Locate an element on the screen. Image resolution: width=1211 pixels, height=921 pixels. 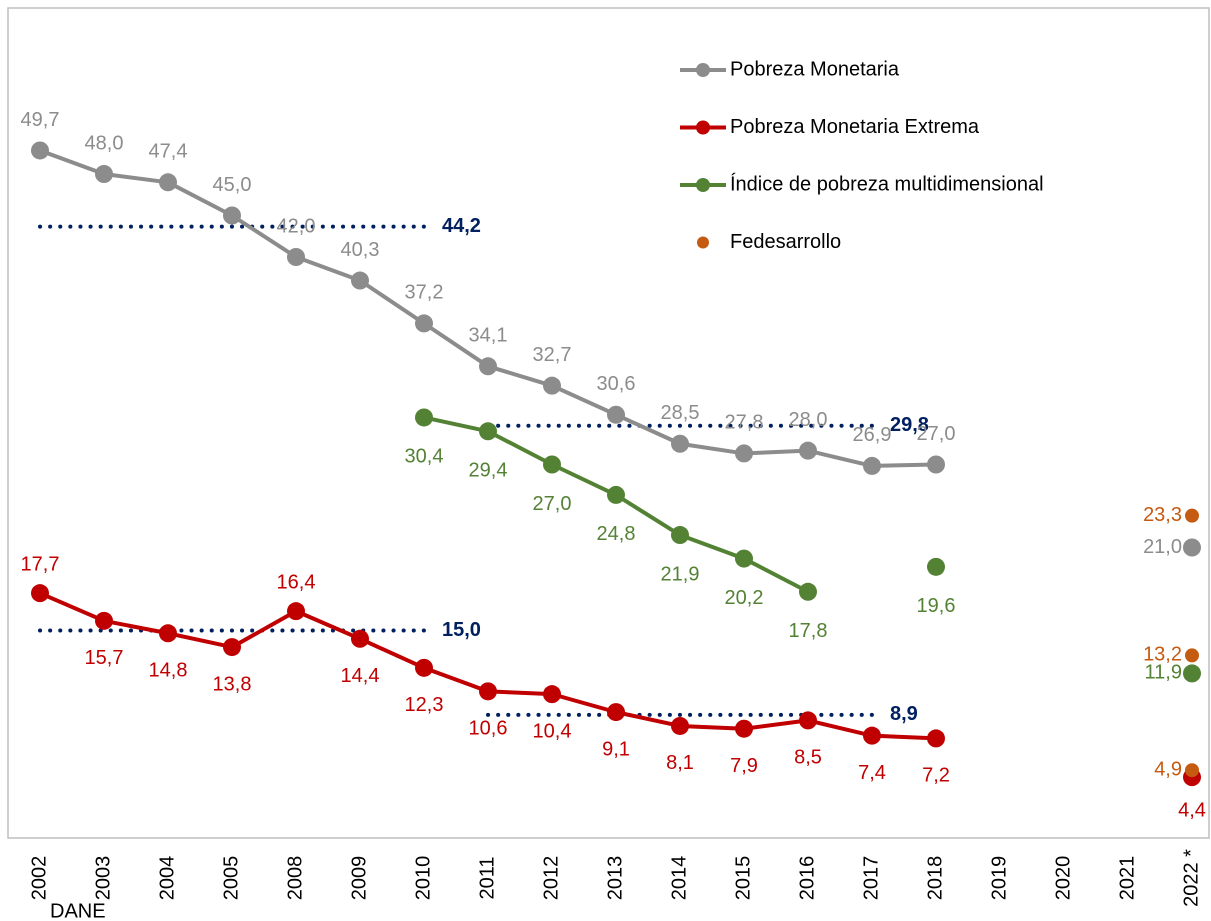
x-tick-label: 2017 is located at coordinates (871, 878).